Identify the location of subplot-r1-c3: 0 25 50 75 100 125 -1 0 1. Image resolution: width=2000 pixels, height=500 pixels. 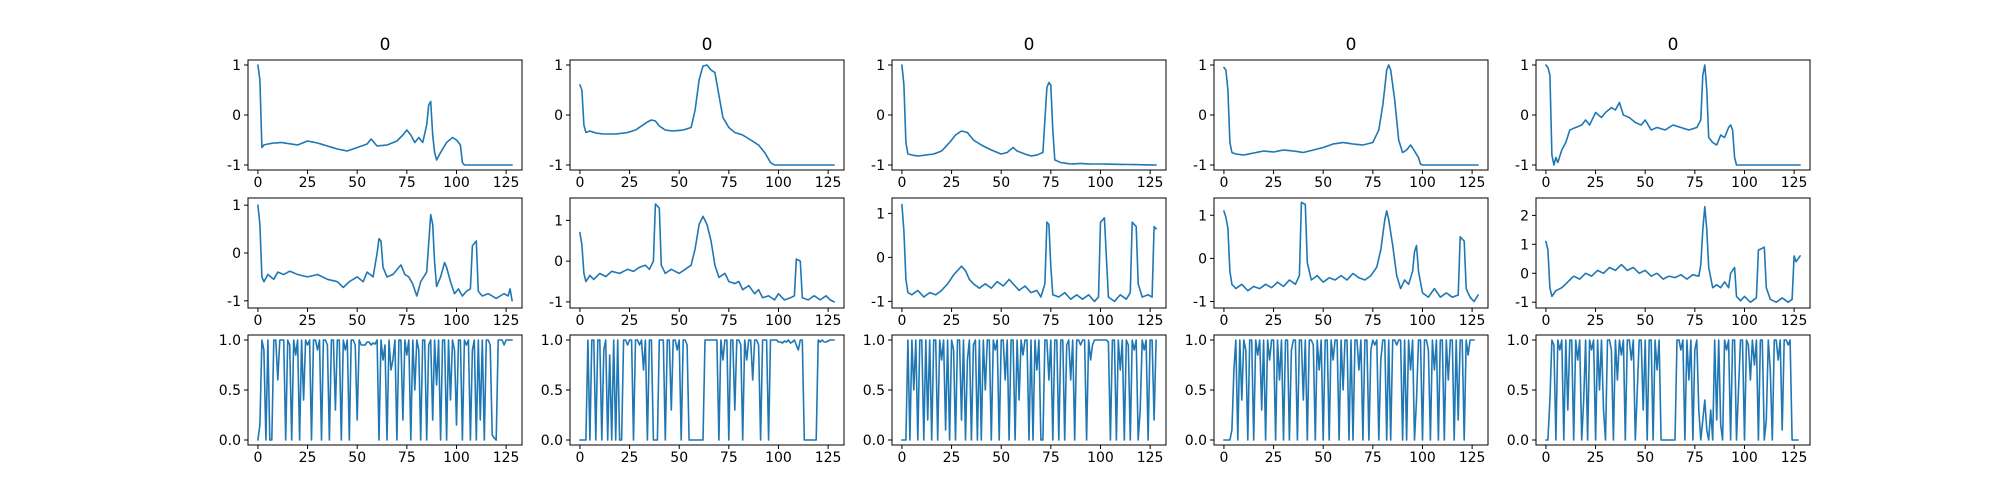
(1019, 124).